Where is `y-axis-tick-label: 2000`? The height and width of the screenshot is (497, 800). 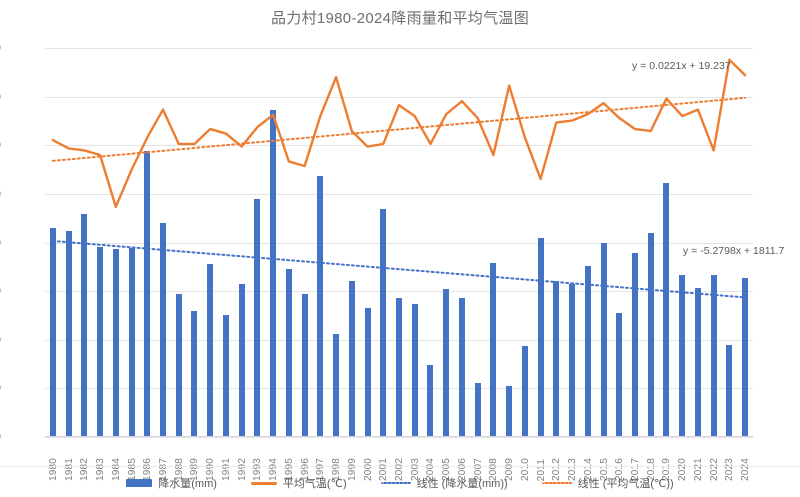
y-axis-tick-label: 2000 is located at coordinates (0, 194).